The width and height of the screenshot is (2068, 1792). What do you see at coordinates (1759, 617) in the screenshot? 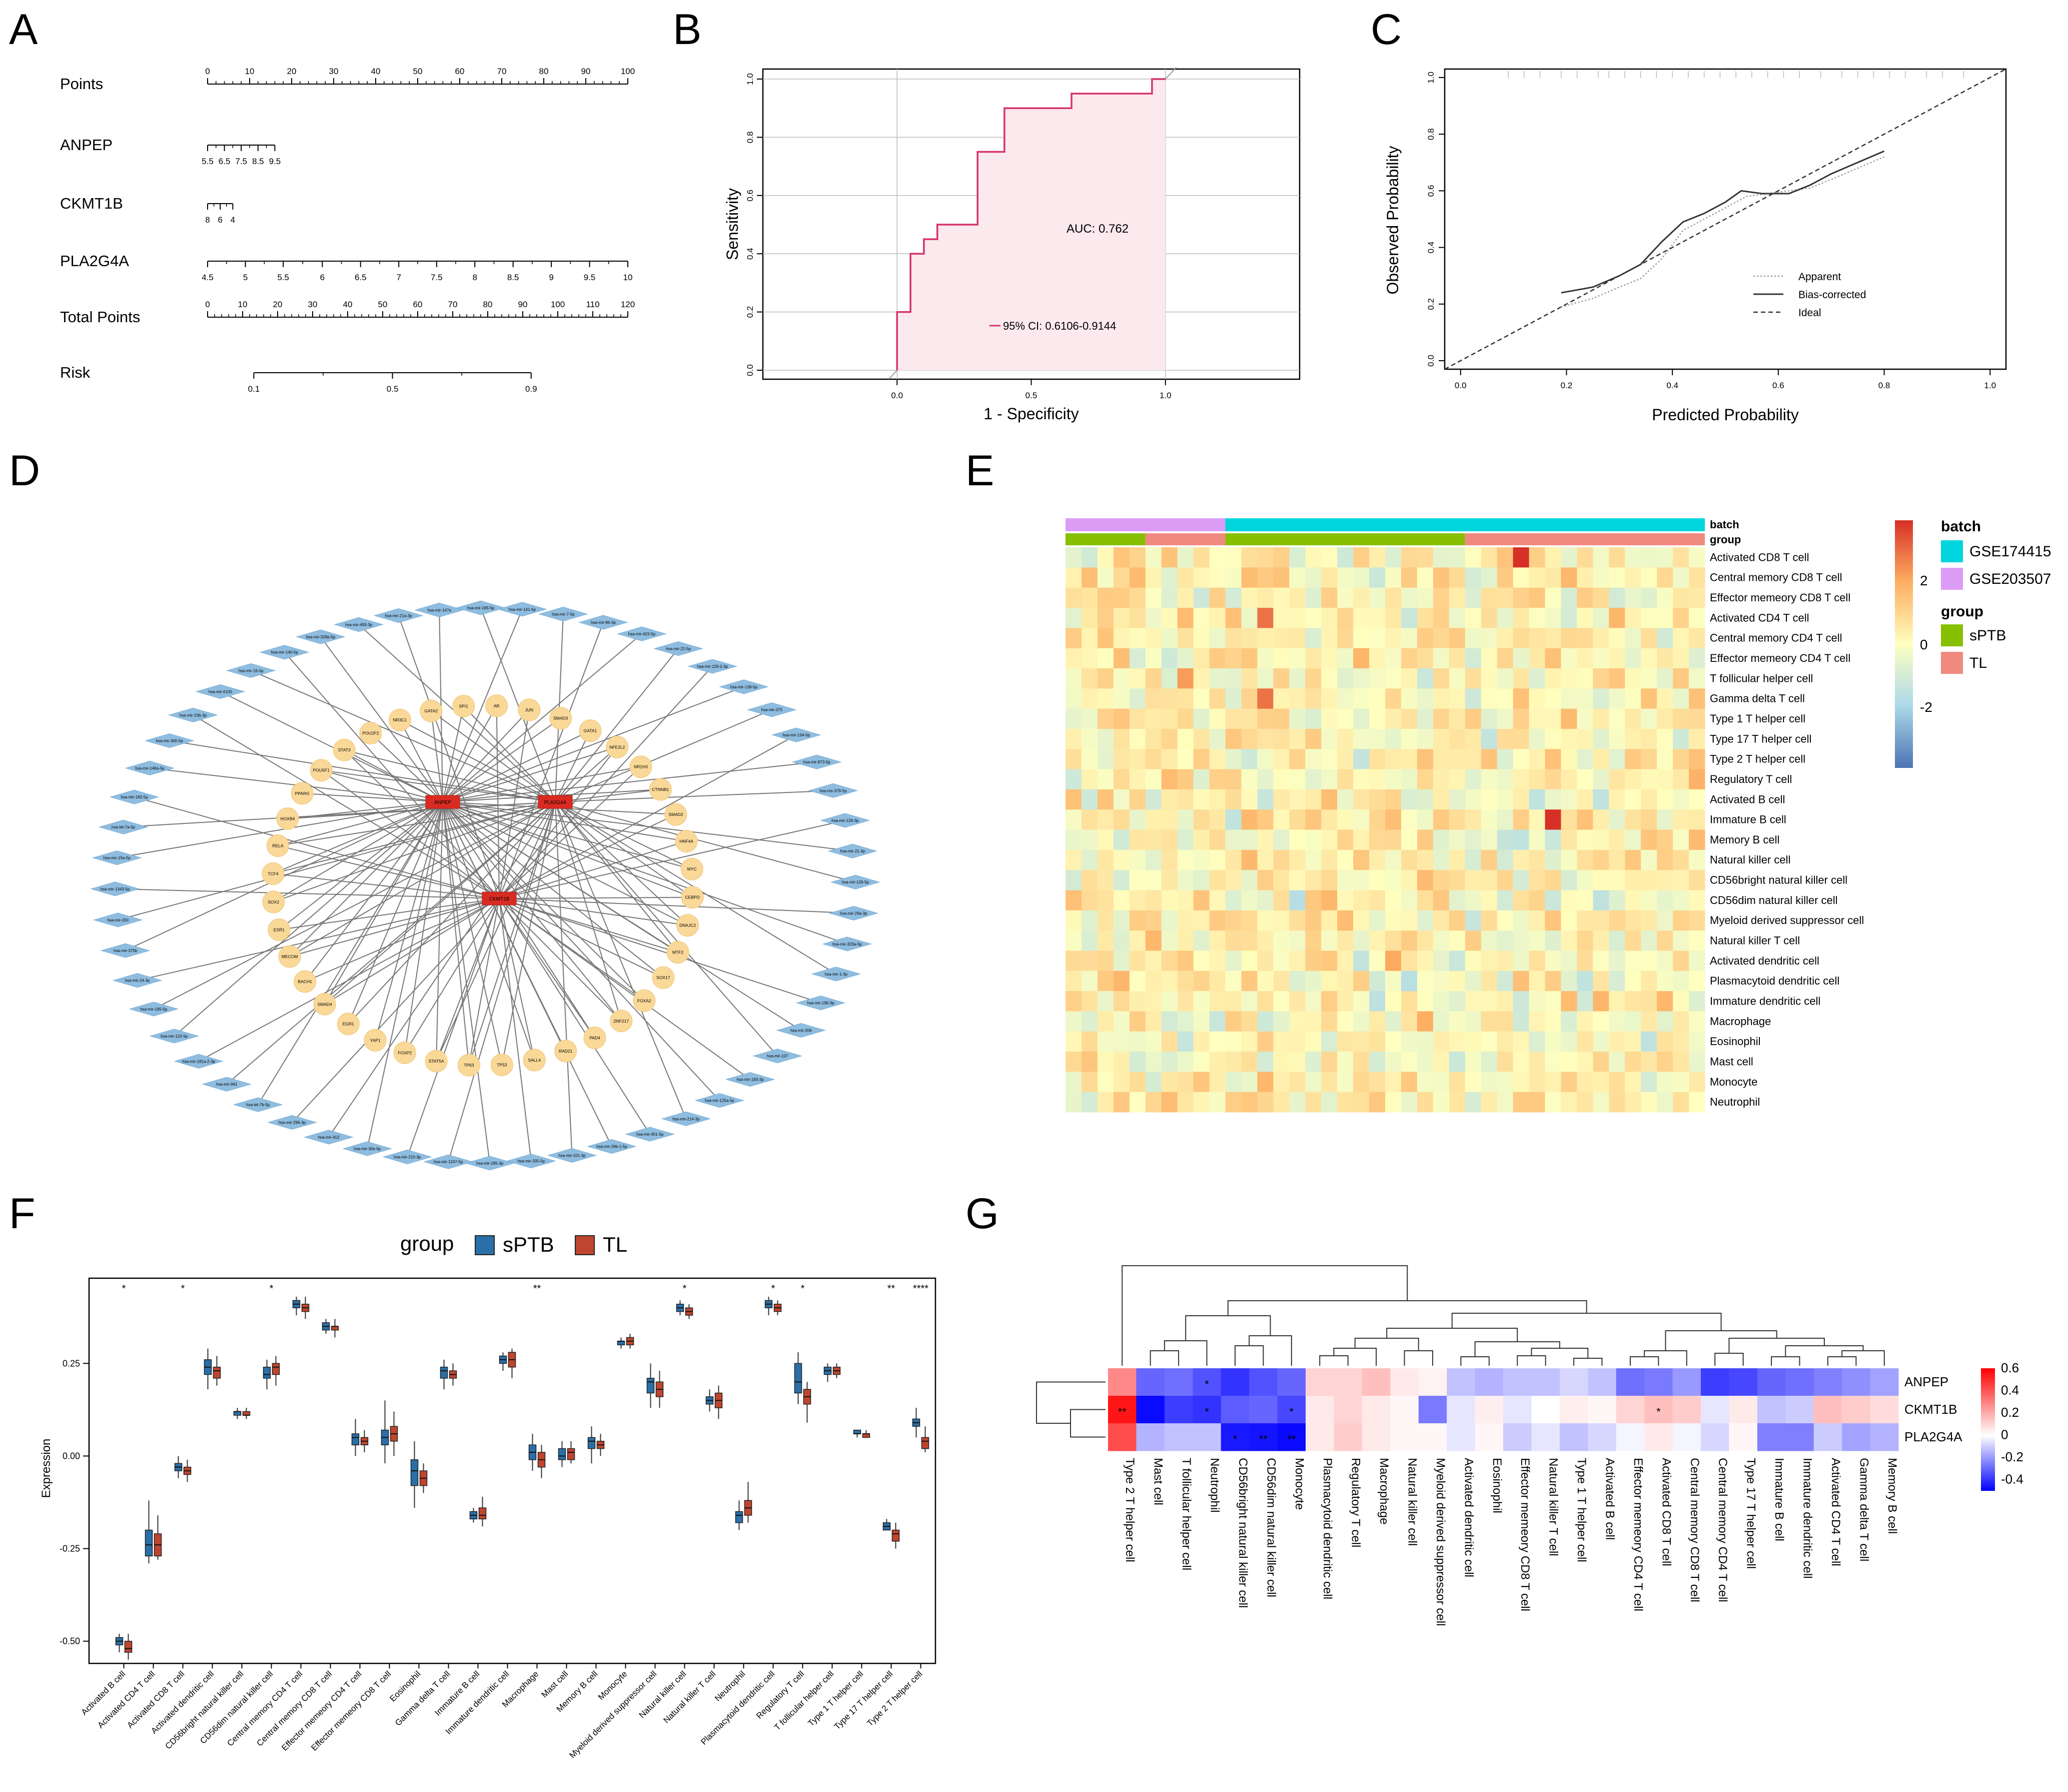
I see `heatmap-row-label: Activated CD4 T cell` at bounding box center [1759, 617].